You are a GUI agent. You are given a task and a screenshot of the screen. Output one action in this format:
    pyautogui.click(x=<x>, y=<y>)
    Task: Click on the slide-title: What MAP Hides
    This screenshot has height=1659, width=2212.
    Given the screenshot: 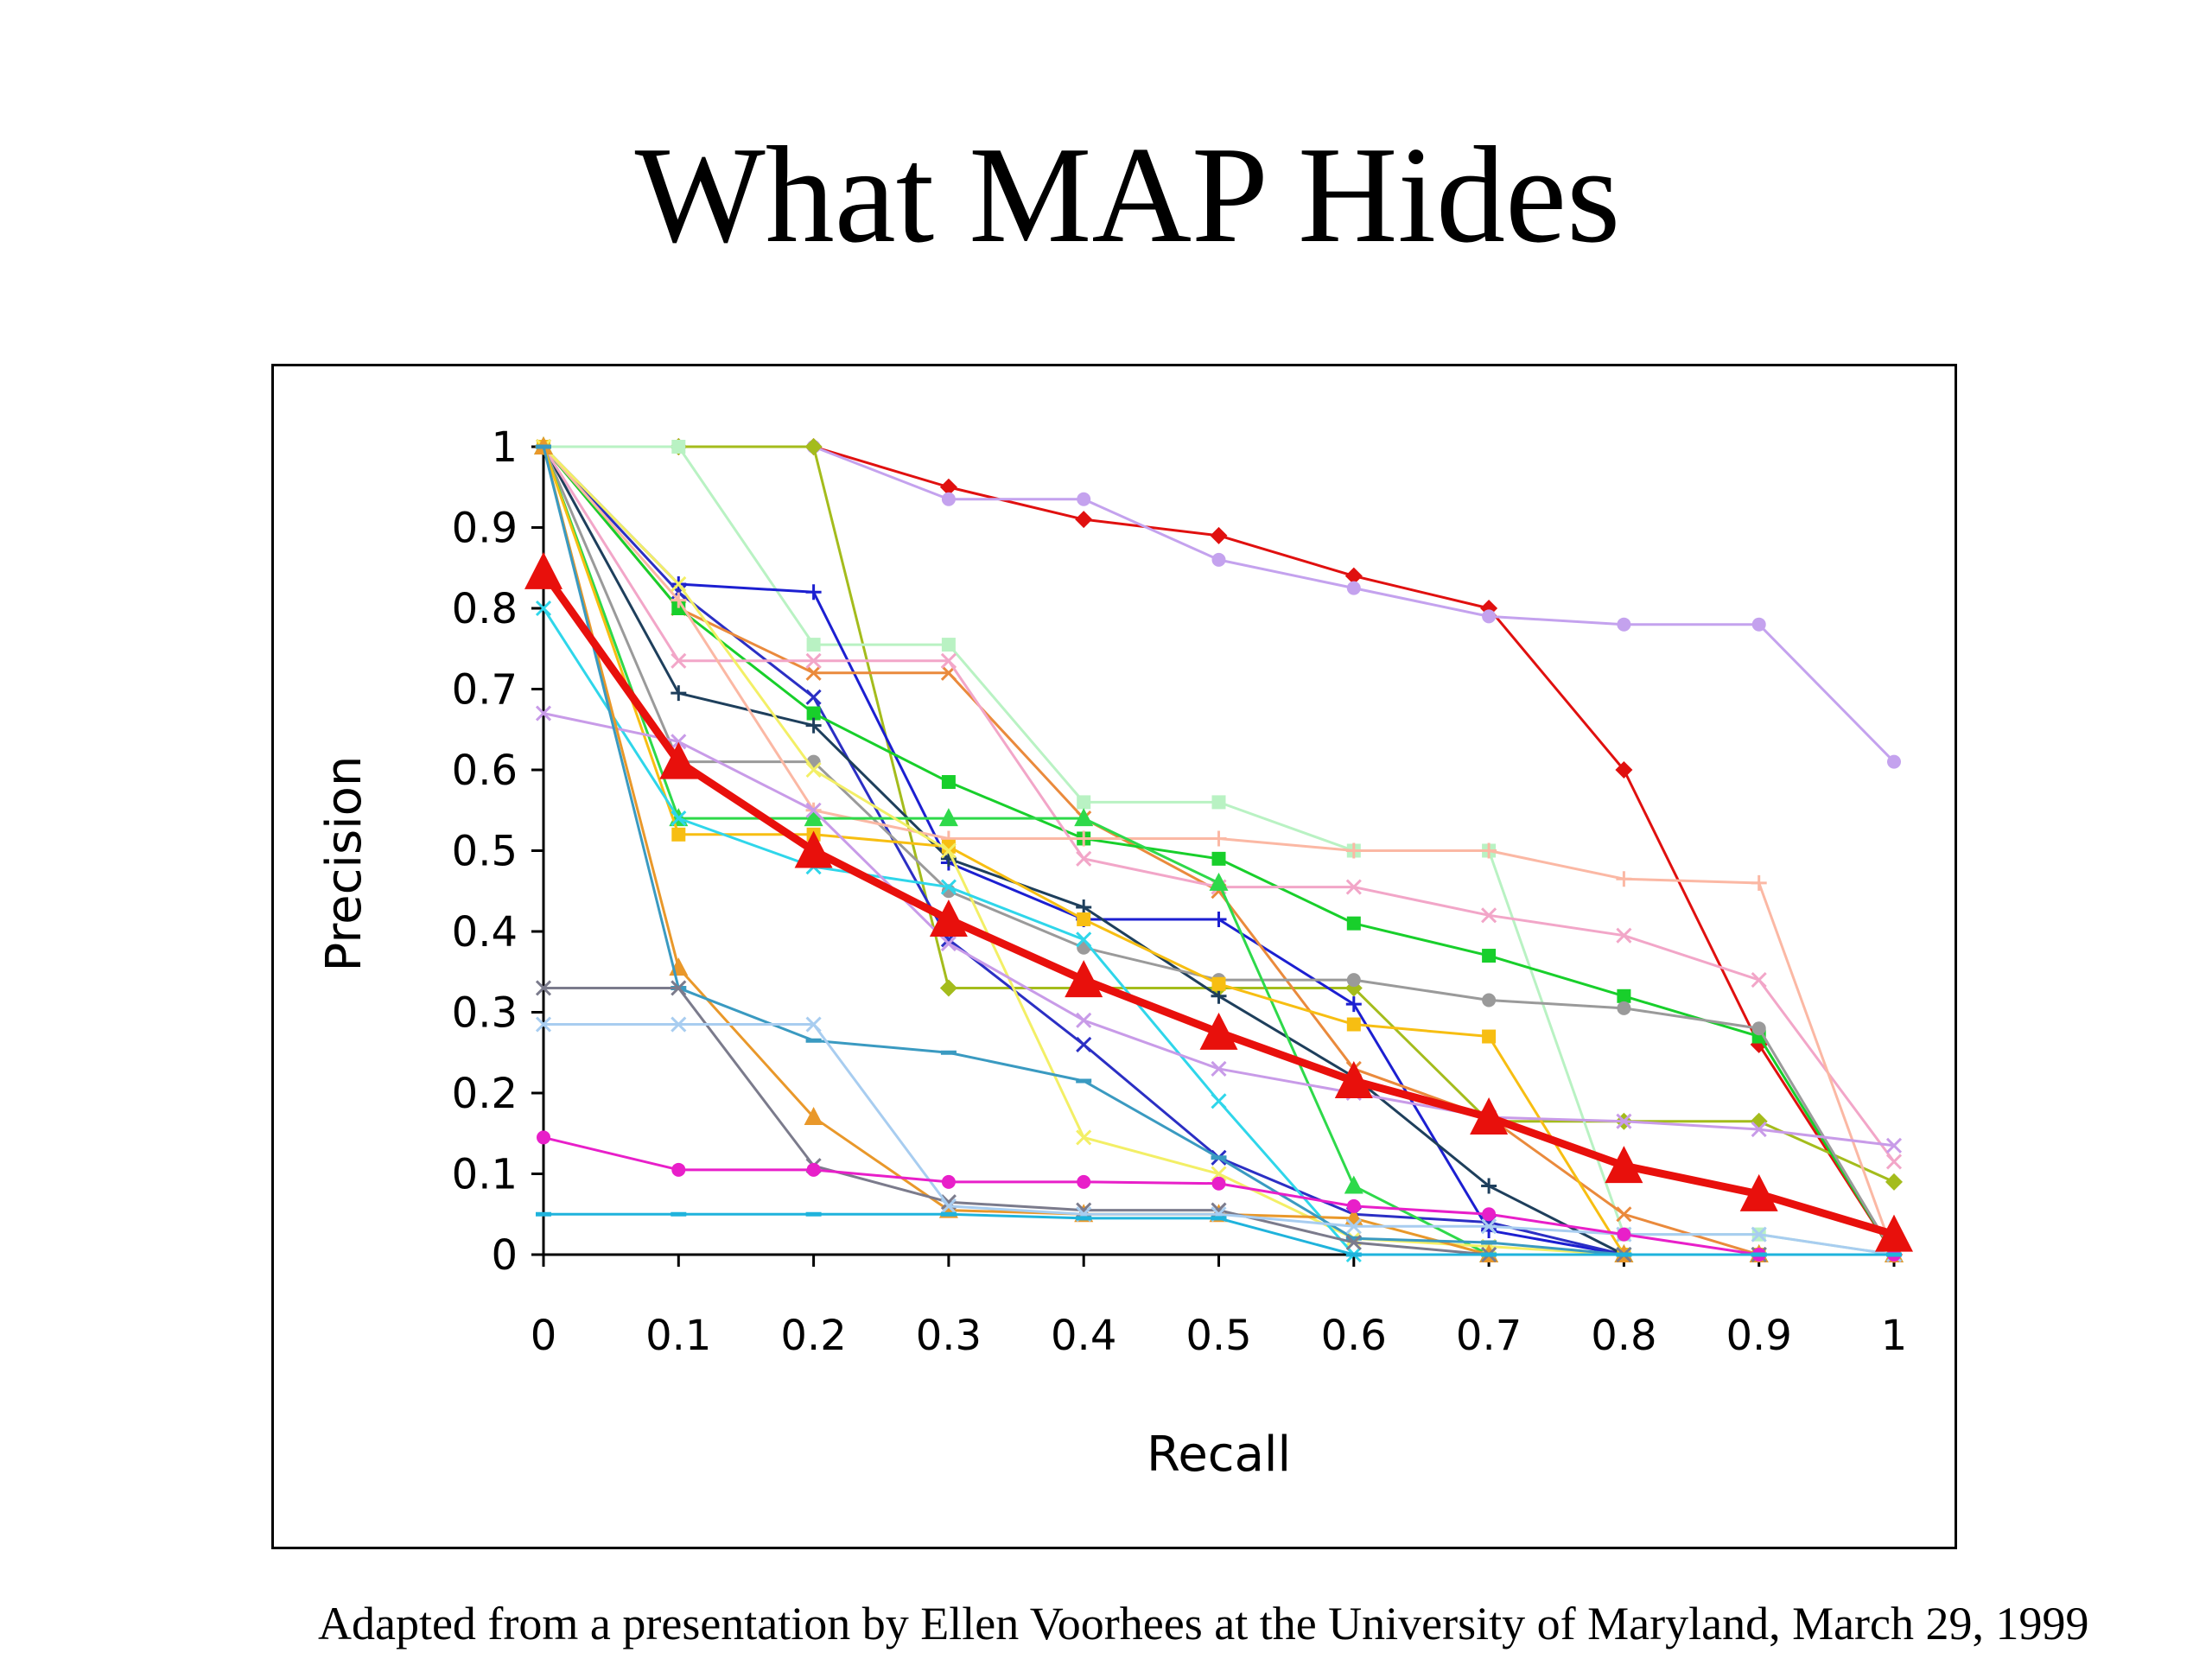 What is the action you would take?
    pyautogui.click(x=1127, y=194)
    